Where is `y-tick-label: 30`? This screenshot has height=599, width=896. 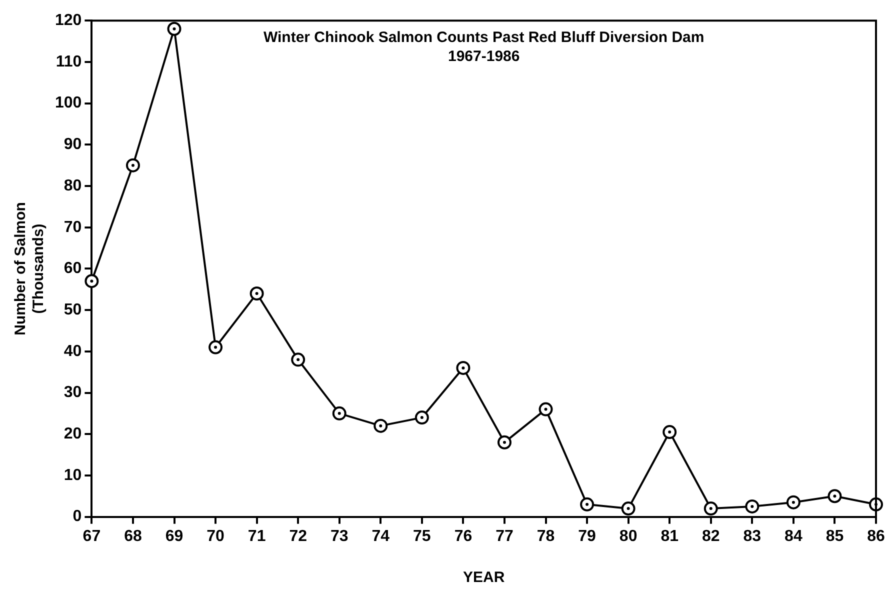
y-tick-label: 30 is located at coordinates (73, 393).